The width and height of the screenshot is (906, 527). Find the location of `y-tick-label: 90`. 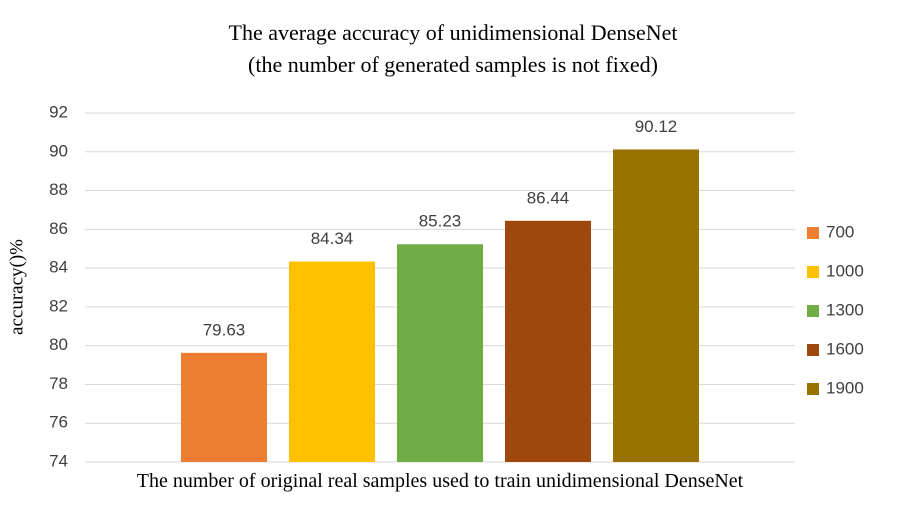

y-tick-label: 90 is located at coordinates (58, 150).